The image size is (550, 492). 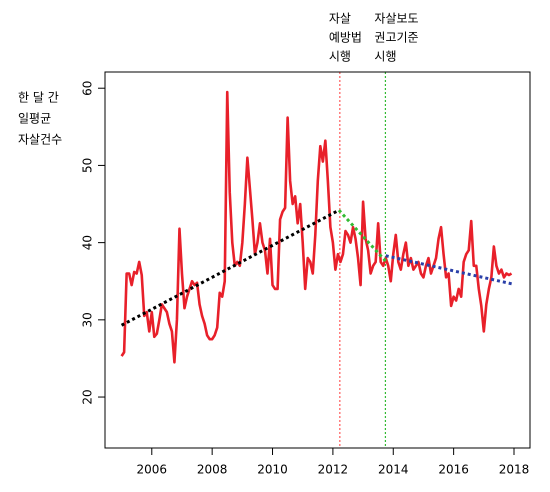 I want to click on y-axis-label: 일평균, so click(x=34, y=119).